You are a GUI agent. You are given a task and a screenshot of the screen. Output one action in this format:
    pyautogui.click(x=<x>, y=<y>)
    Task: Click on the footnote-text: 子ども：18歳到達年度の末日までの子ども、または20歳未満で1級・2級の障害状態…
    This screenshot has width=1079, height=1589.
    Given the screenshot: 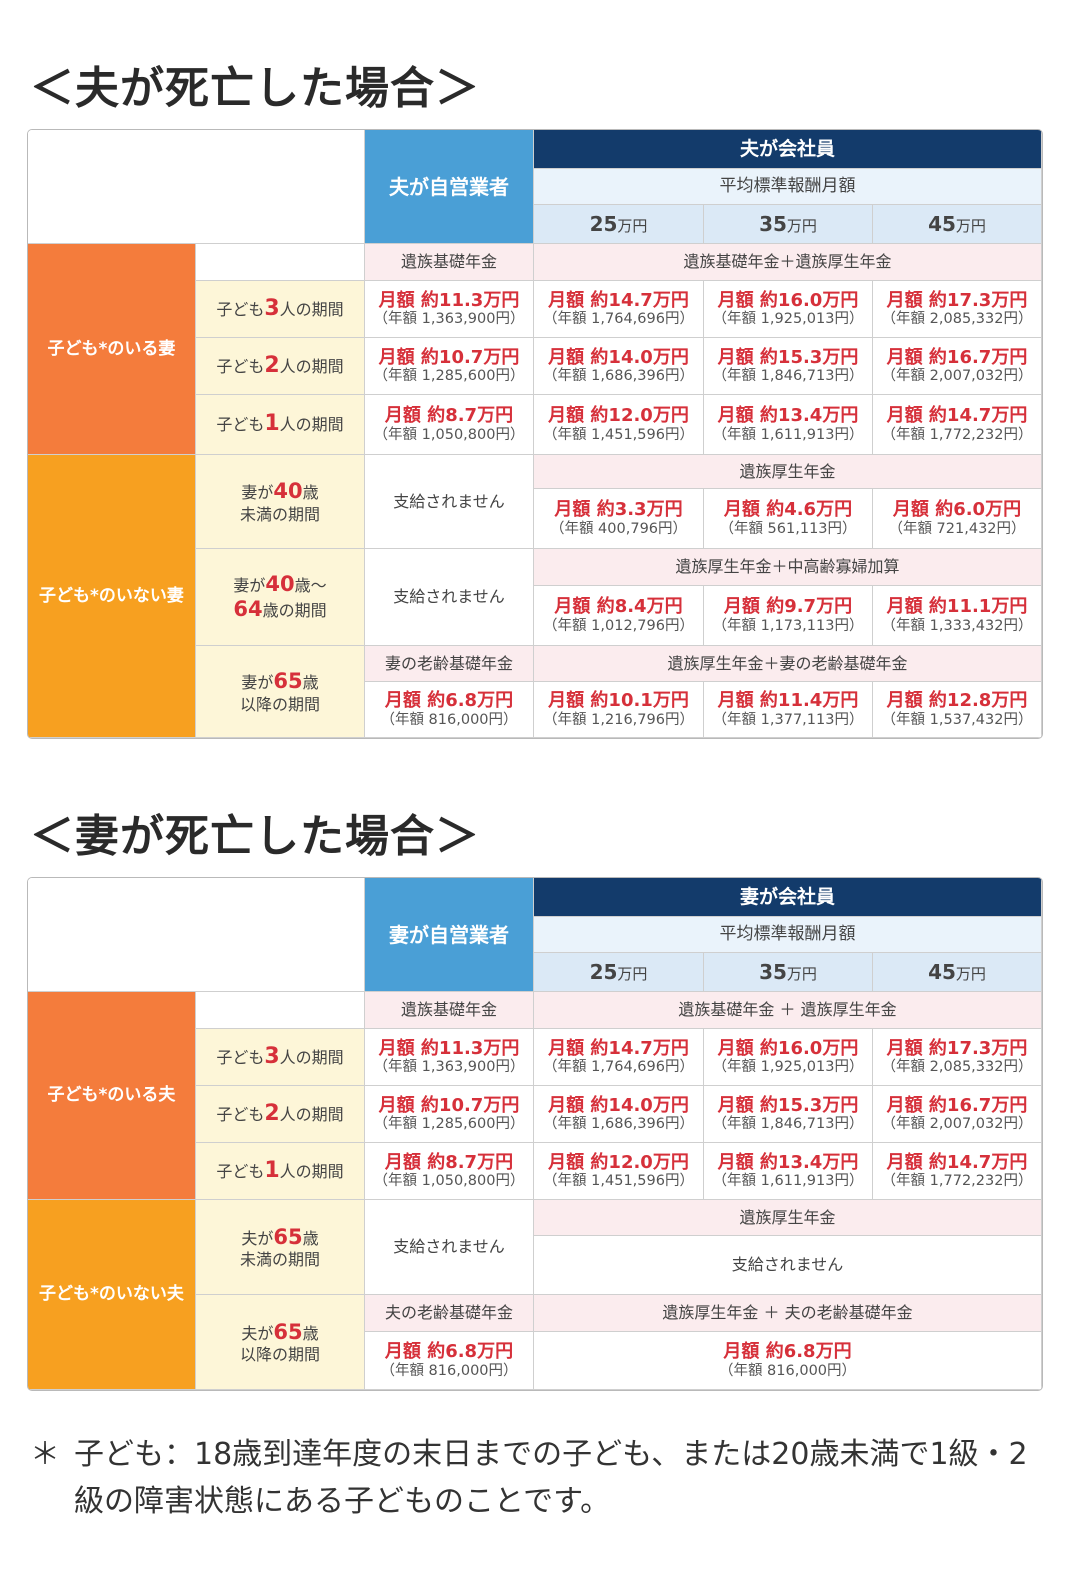 What is the action you would take?
    pyautogui.click(x=551, y=1478)
    